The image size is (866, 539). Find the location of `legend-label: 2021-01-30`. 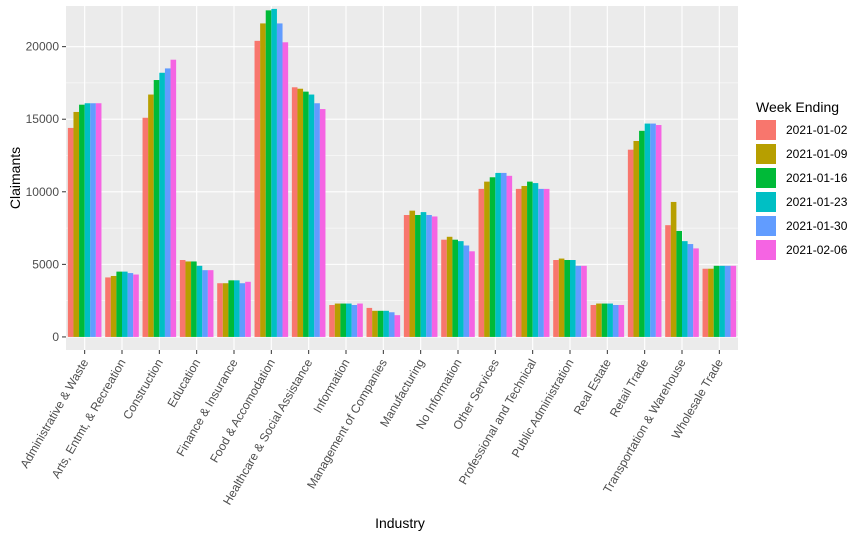

legend-label: 2021-01-30 is located at coordinates (817, 226).